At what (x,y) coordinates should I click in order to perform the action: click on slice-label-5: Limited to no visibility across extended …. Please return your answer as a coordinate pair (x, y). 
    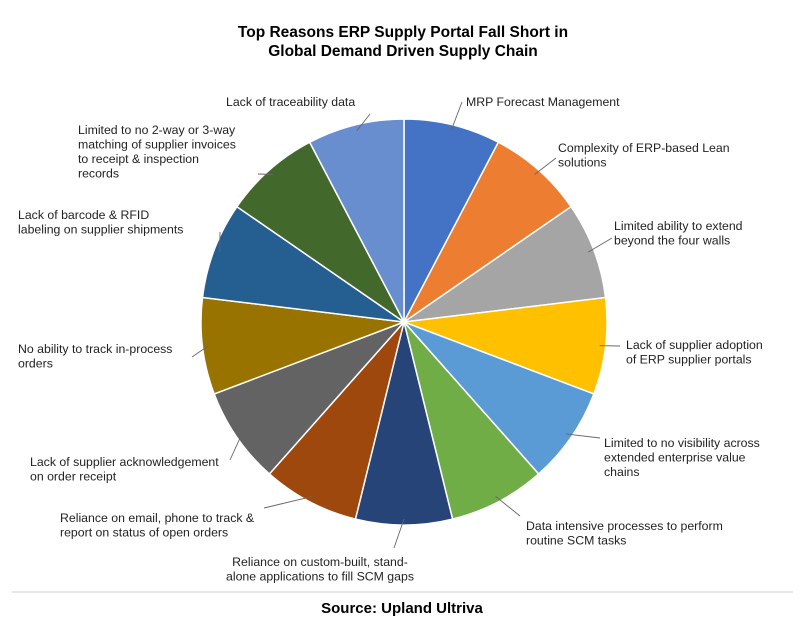
    Looking at the image, I should click on (682, 457).